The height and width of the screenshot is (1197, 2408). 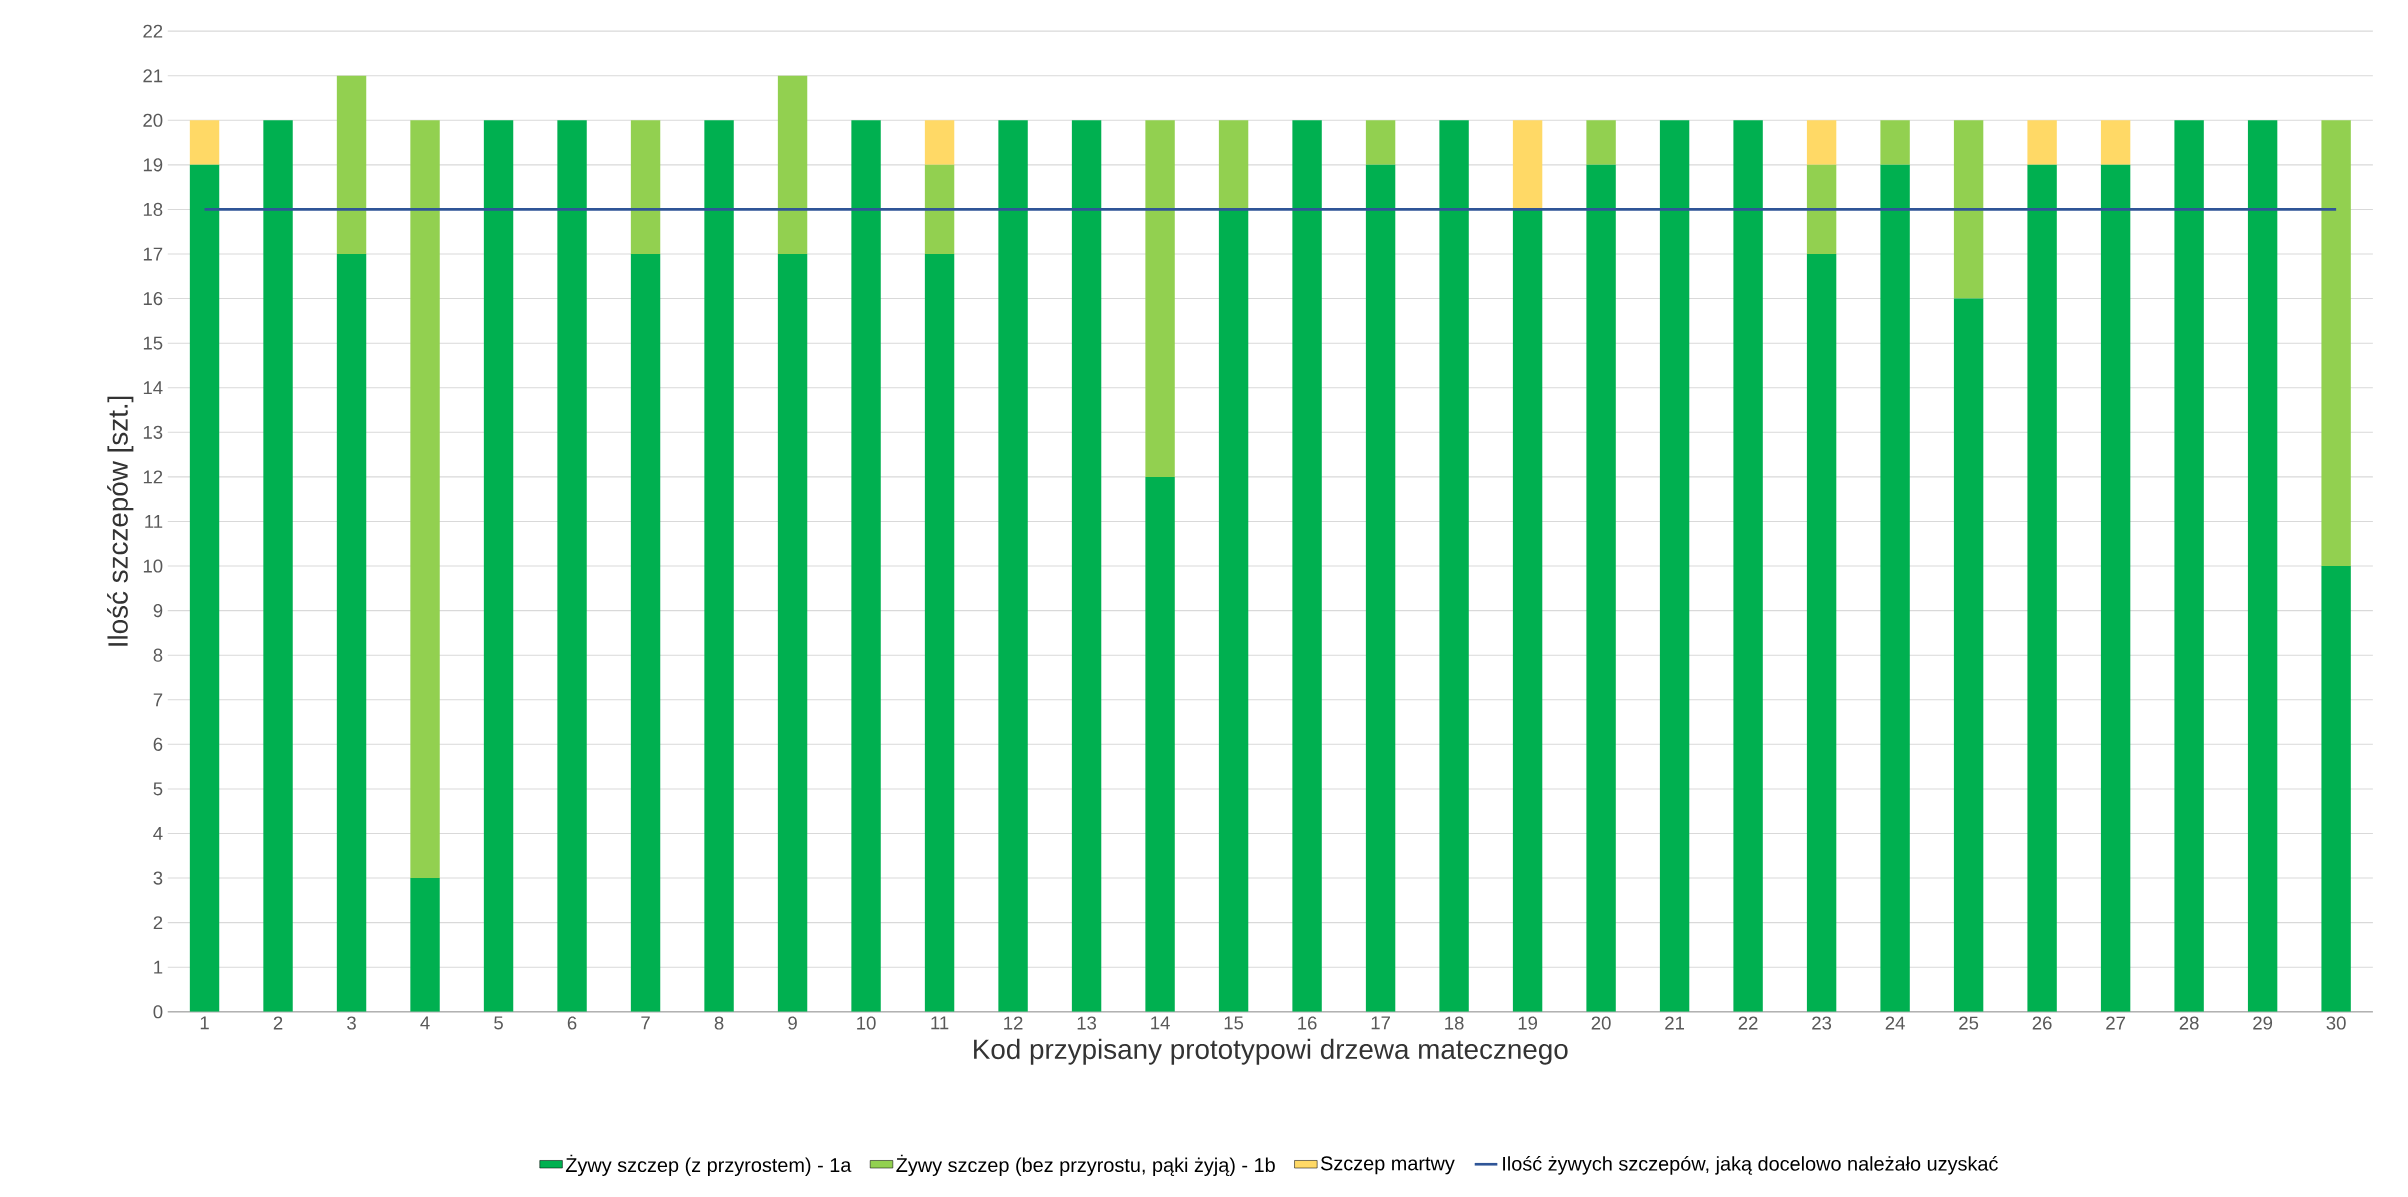 What do you see at coordinates (153, 76) in the screenshot?
I see `y-tick-label: 21` at bounding box center [153, 76].